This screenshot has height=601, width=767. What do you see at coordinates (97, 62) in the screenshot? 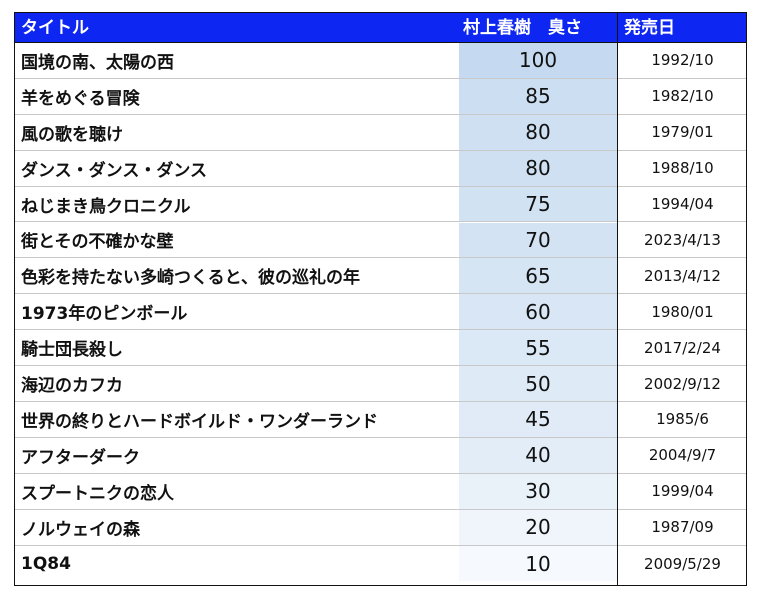
I see `title-cell: 国境の南、太陽の西` at bounding box center [97, 62].